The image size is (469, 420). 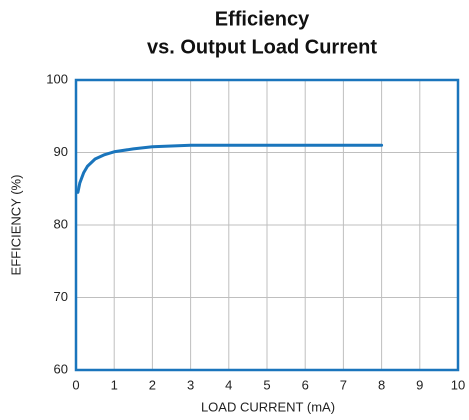 What do you see at coordinates (15, 225) in the screenshot?
I see `y-axis-label: EFFICIENCY (%)` at bounding box center [15, 225].